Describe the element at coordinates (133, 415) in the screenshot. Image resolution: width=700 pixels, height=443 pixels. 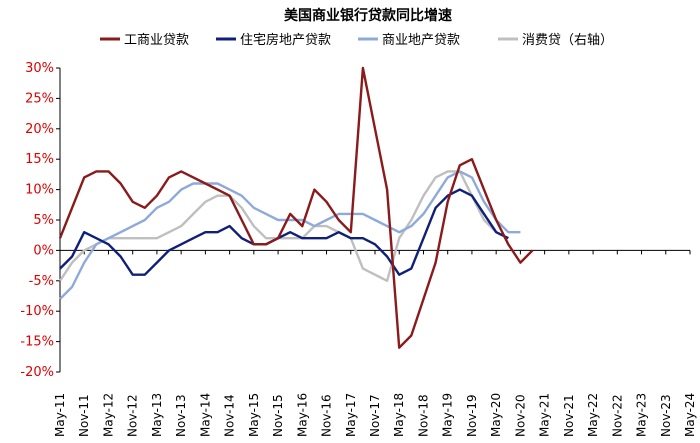
I see `x-tick-label: Nov-12` at that location.